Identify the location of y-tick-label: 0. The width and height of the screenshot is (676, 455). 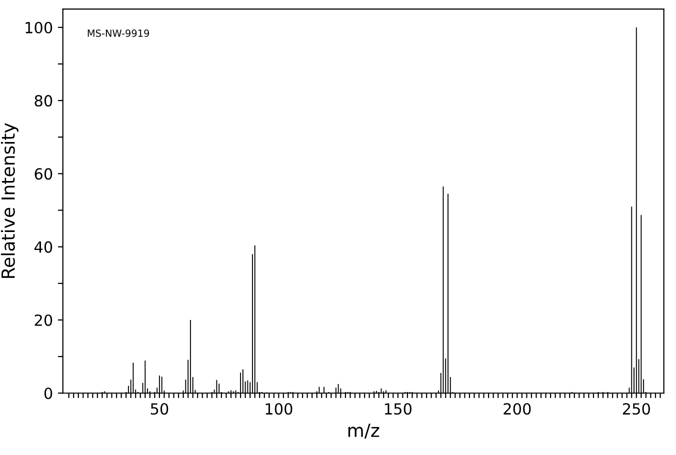
(48, 394).